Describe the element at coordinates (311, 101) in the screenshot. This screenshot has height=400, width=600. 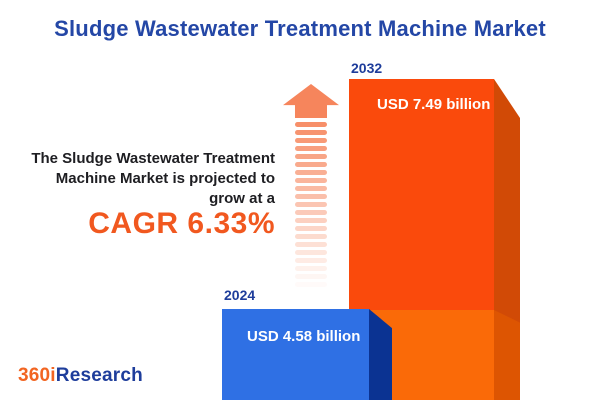
I see `arrow-up-icon` at that location.